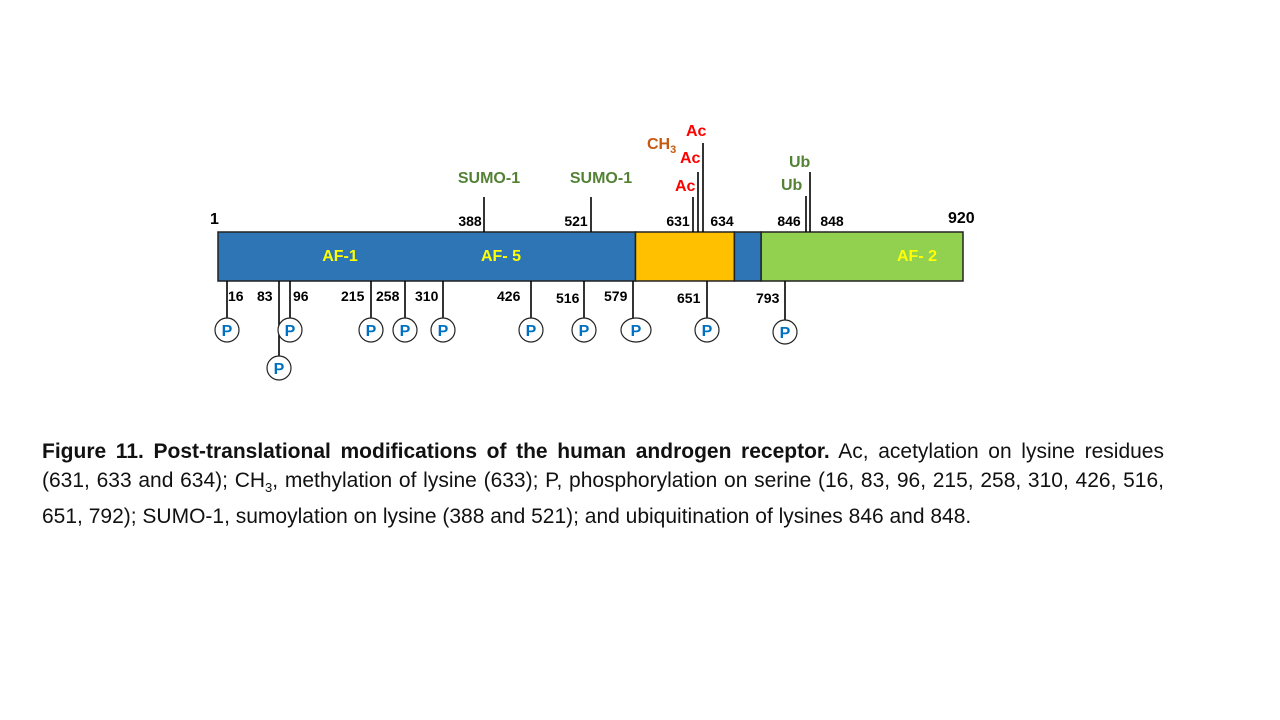 The width and height of the screenshot is (1280, 720). Describe the element at coordinates (832, 221) in the screenshot. I see `site-number-848: 848` at that location.